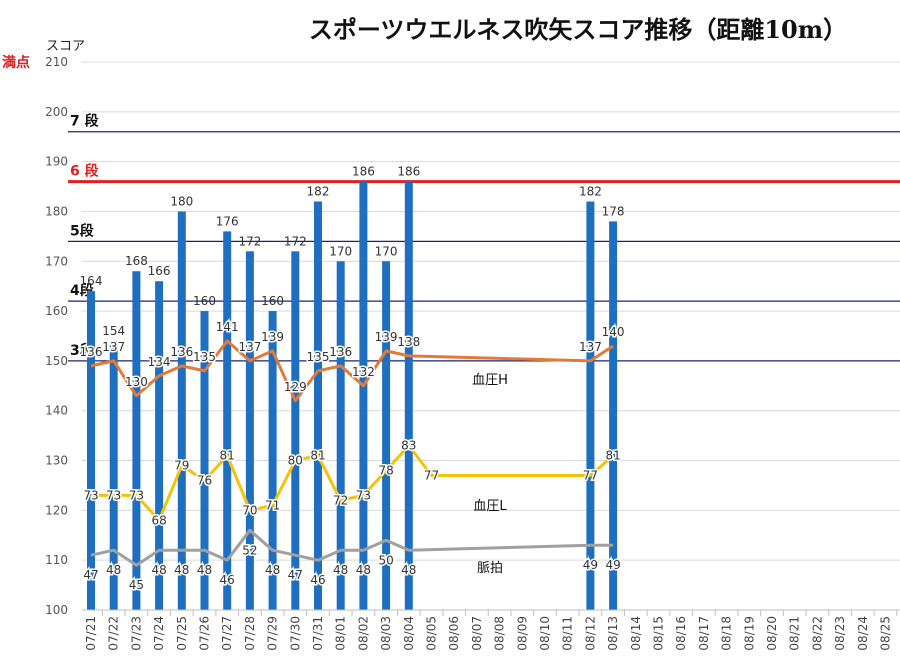 This screenshot has height=657, width=900. What do you see at coordinates (409, 633) in the screenshot?
I see `x-tick-label: 08/04` at bounding box center [409, 633].